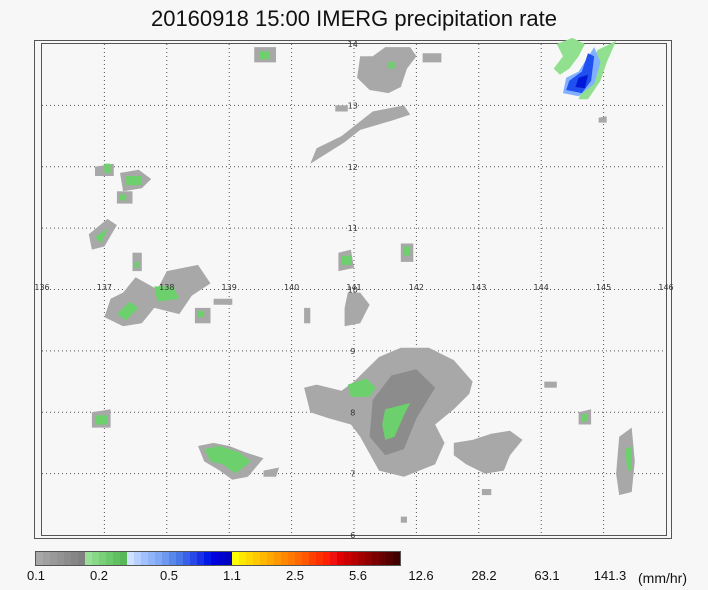 The height and width of the screenshot is (590, 708). I want to click on colorbar-tick-label: 63.1, so click(547, 575).